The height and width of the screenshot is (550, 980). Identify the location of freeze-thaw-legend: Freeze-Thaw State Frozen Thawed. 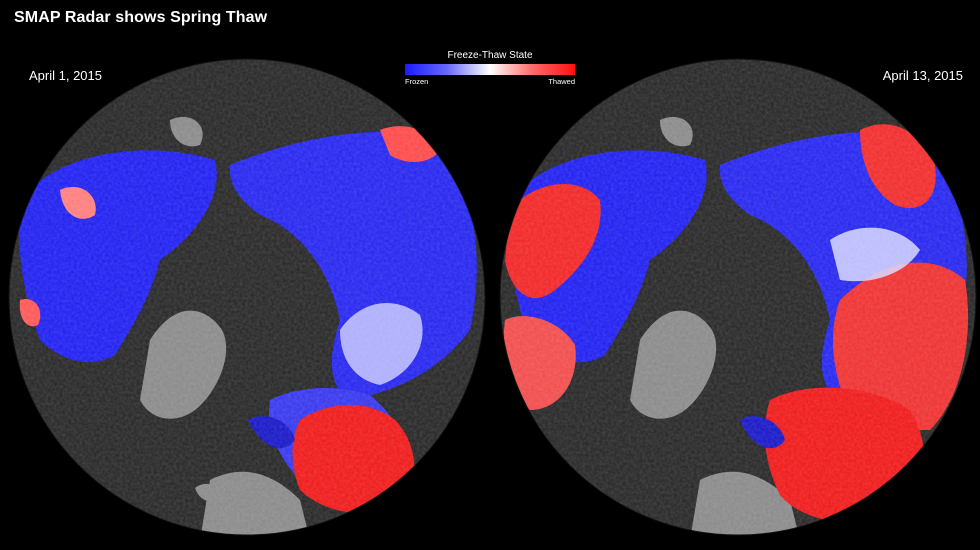
(490, 68).